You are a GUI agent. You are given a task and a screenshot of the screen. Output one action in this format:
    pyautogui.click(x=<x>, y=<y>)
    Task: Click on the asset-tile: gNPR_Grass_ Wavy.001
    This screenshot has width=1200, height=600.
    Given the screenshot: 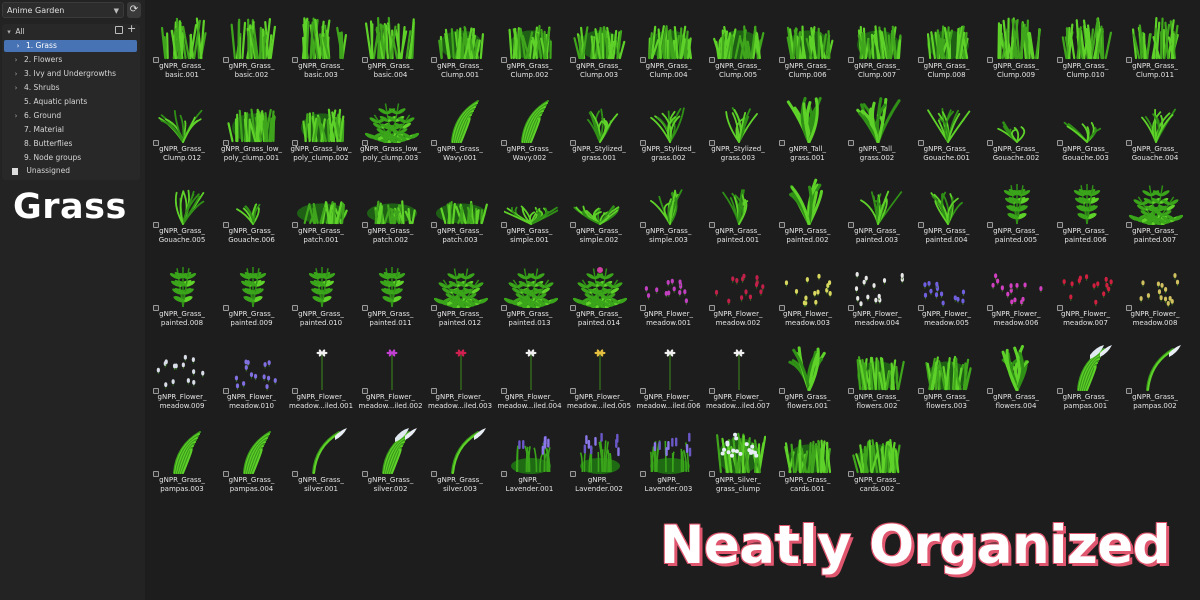 What is the action you would take?
    pyautogui.click(x=460, y=130)
    